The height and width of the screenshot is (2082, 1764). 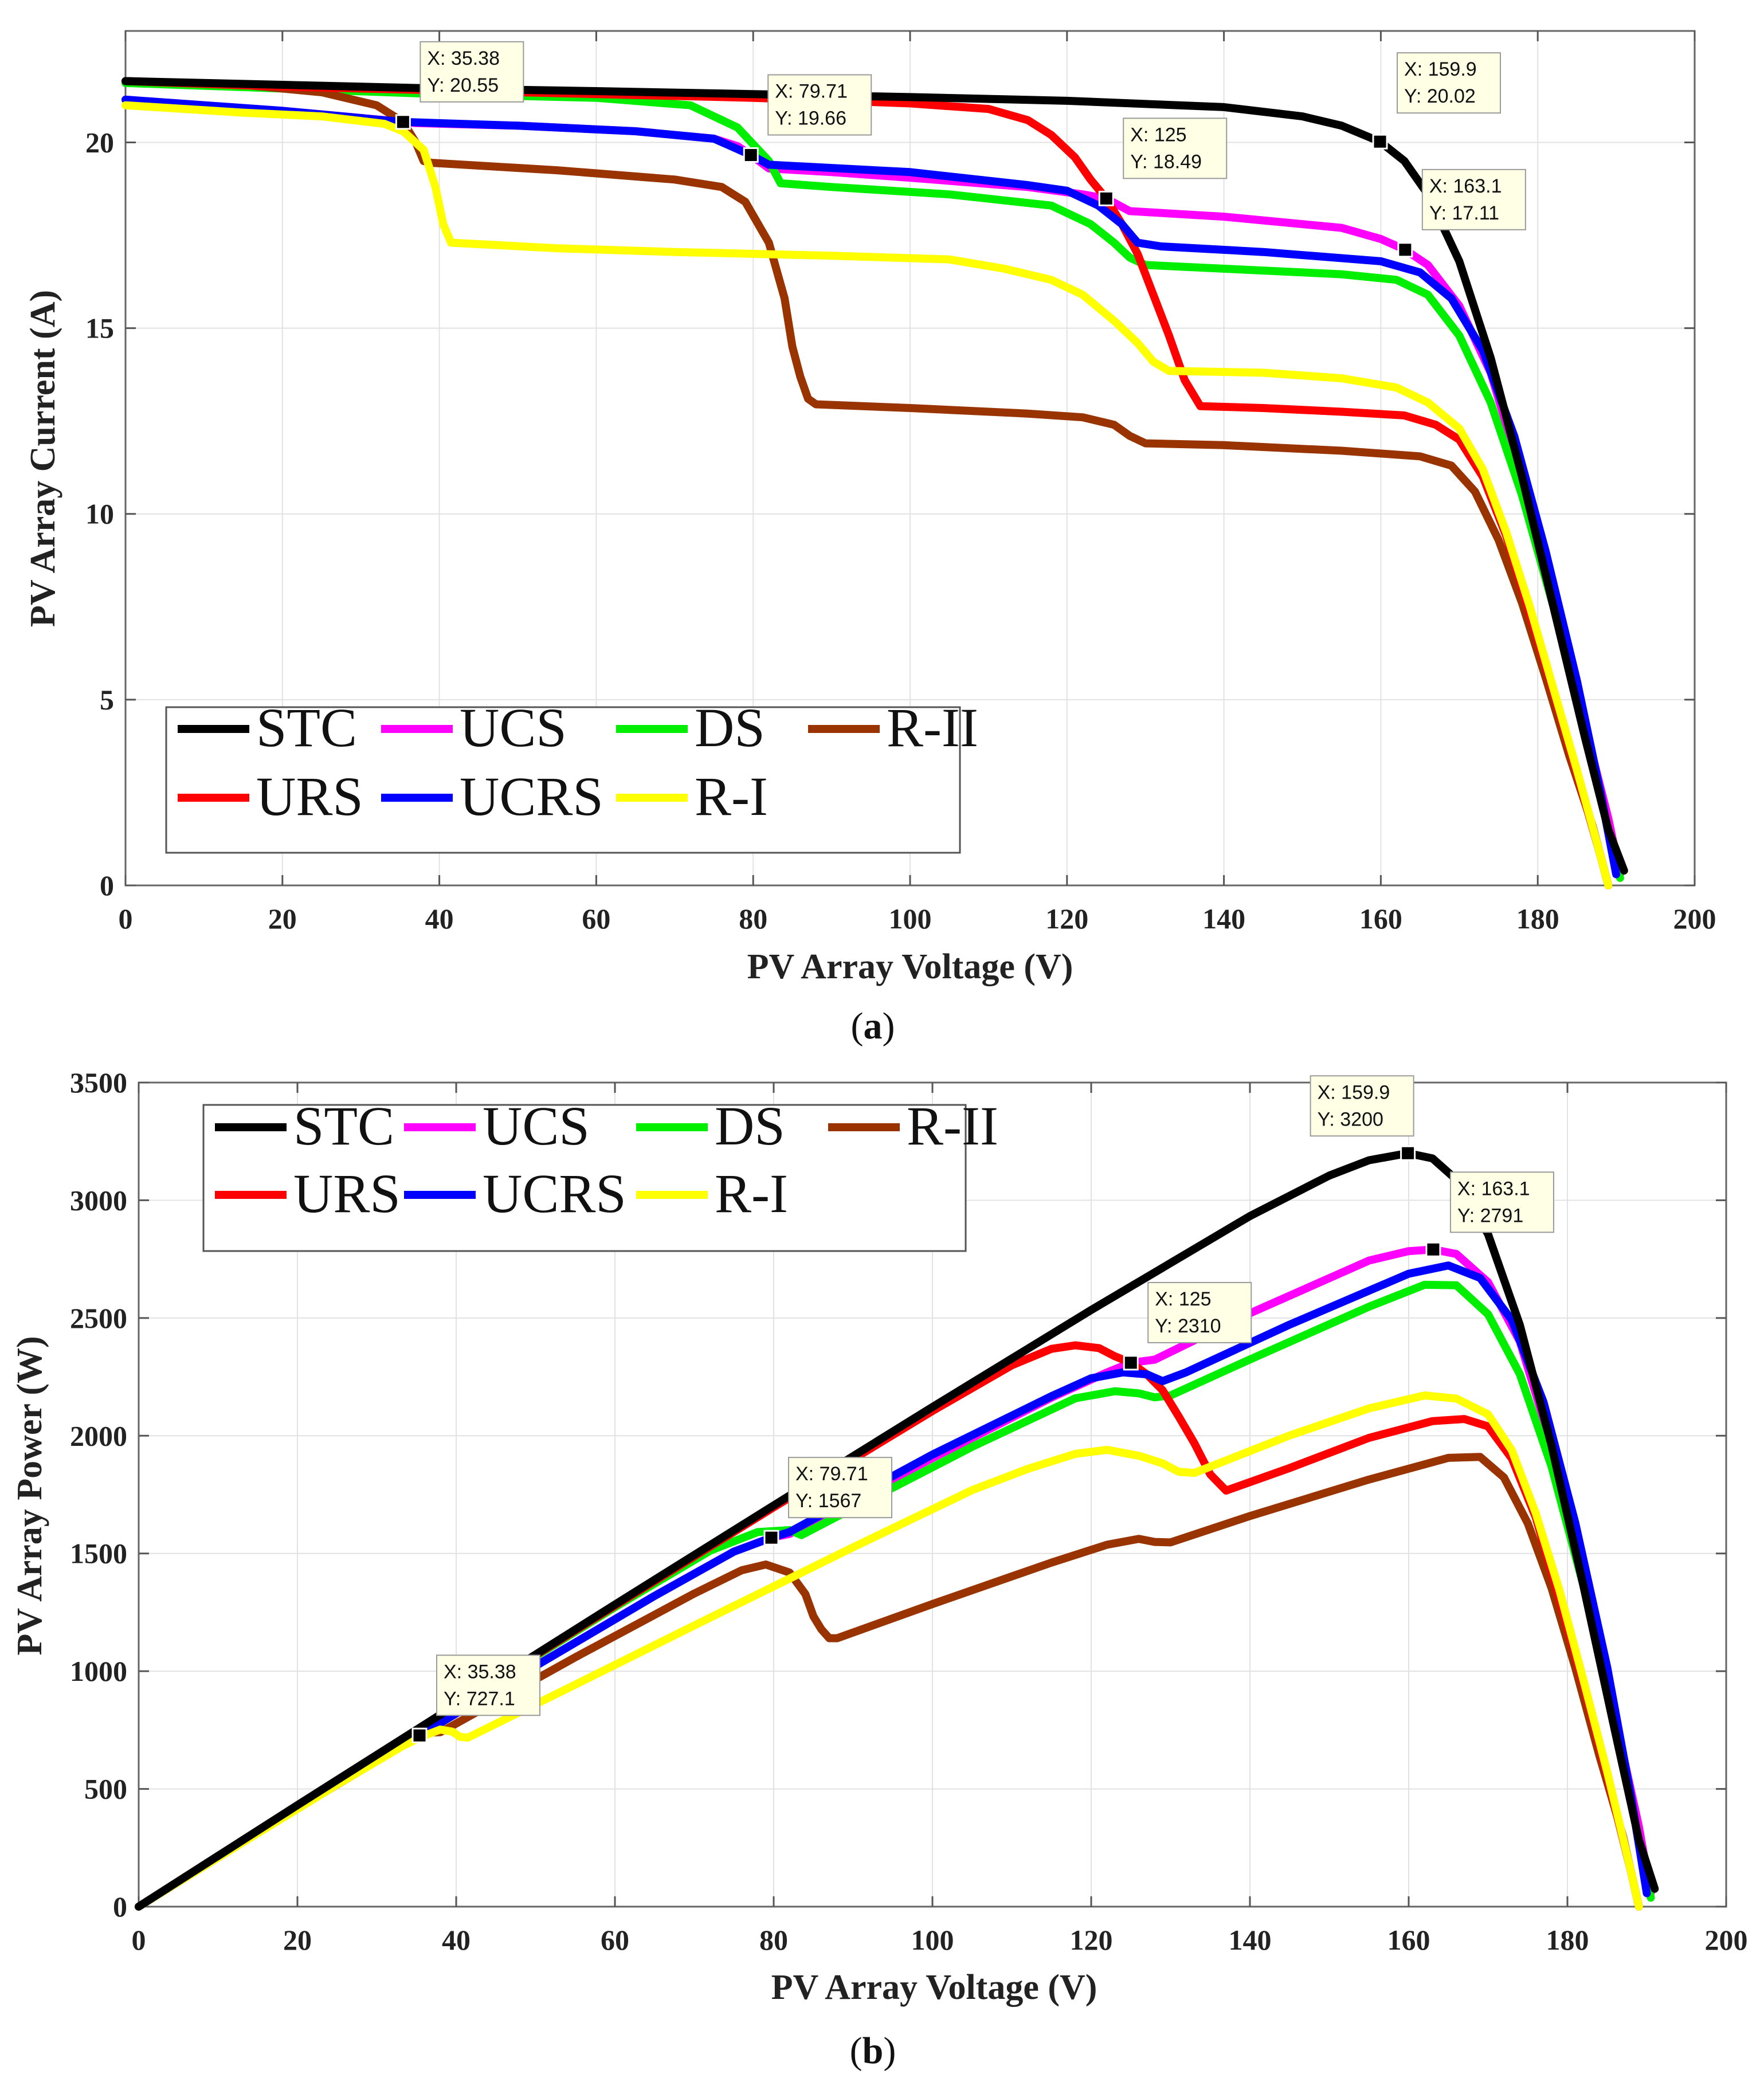 What do you see at coordinates (99, 514) in the screenshot?
I see `chart-a-y-tick-label: 10` at bounding box center [99, 514].